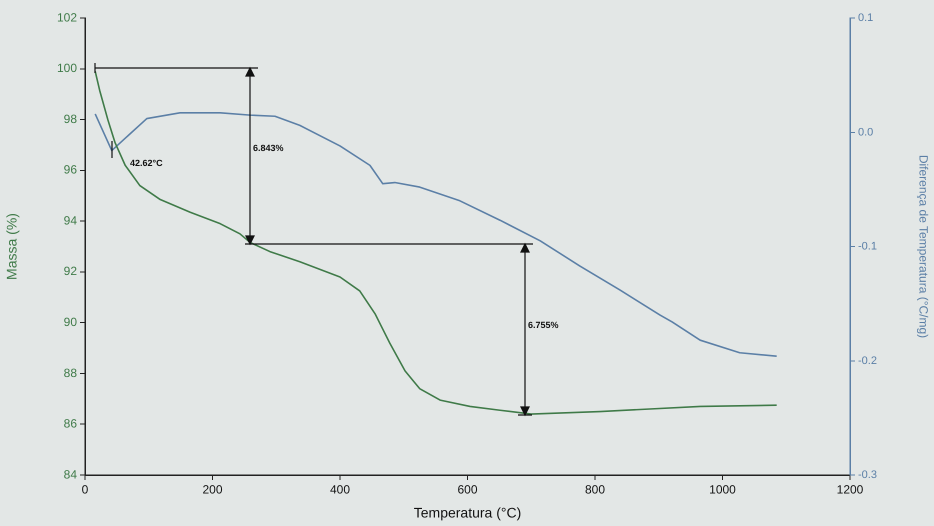 The image size is (934, 526). Describe the element at coordinates (722, 489) in the screenshot. I see `x-tick-label: 1000` at that location.